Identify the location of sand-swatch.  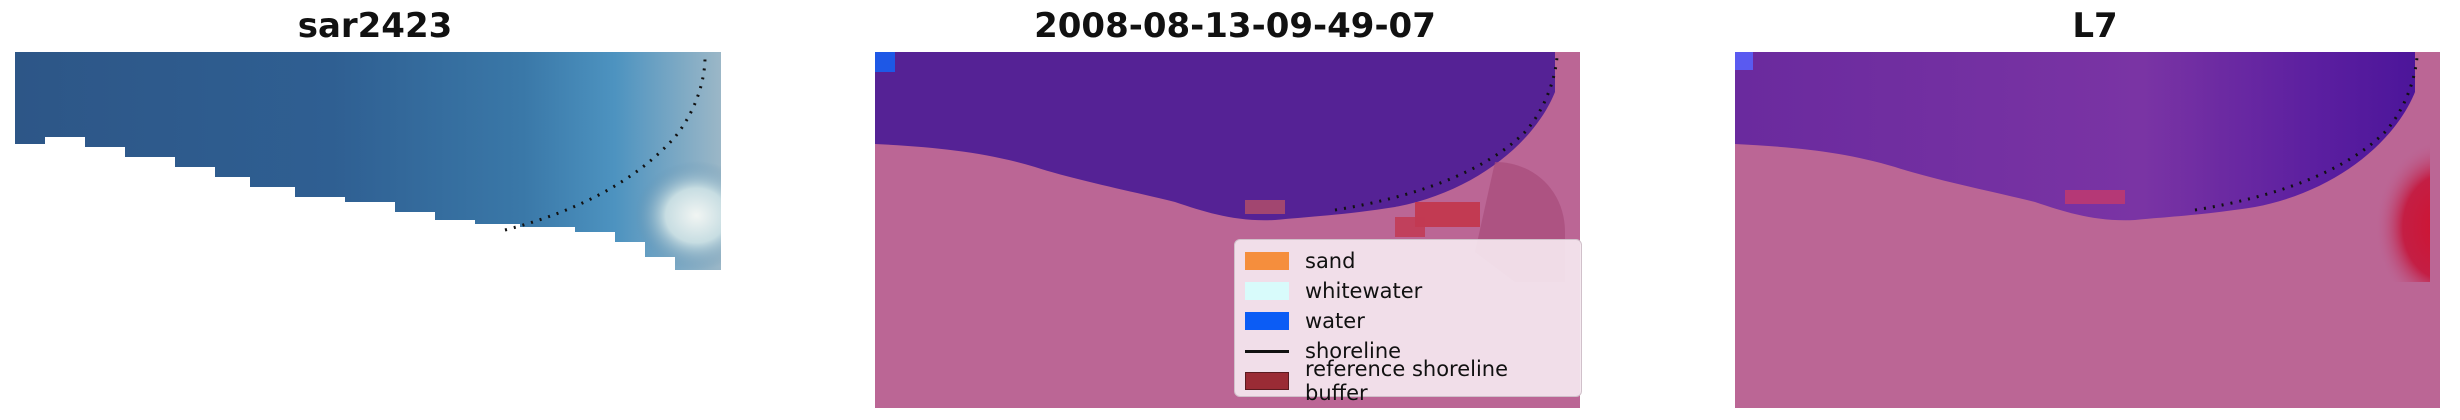
(1267, 261).